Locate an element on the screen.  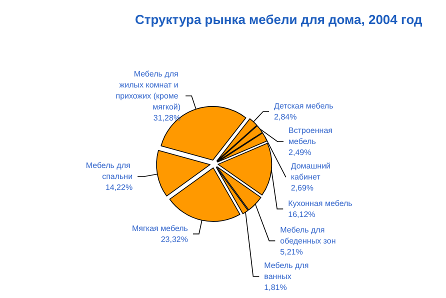
slice-label: Домашний кабинет is located at coordinates (311, 172).